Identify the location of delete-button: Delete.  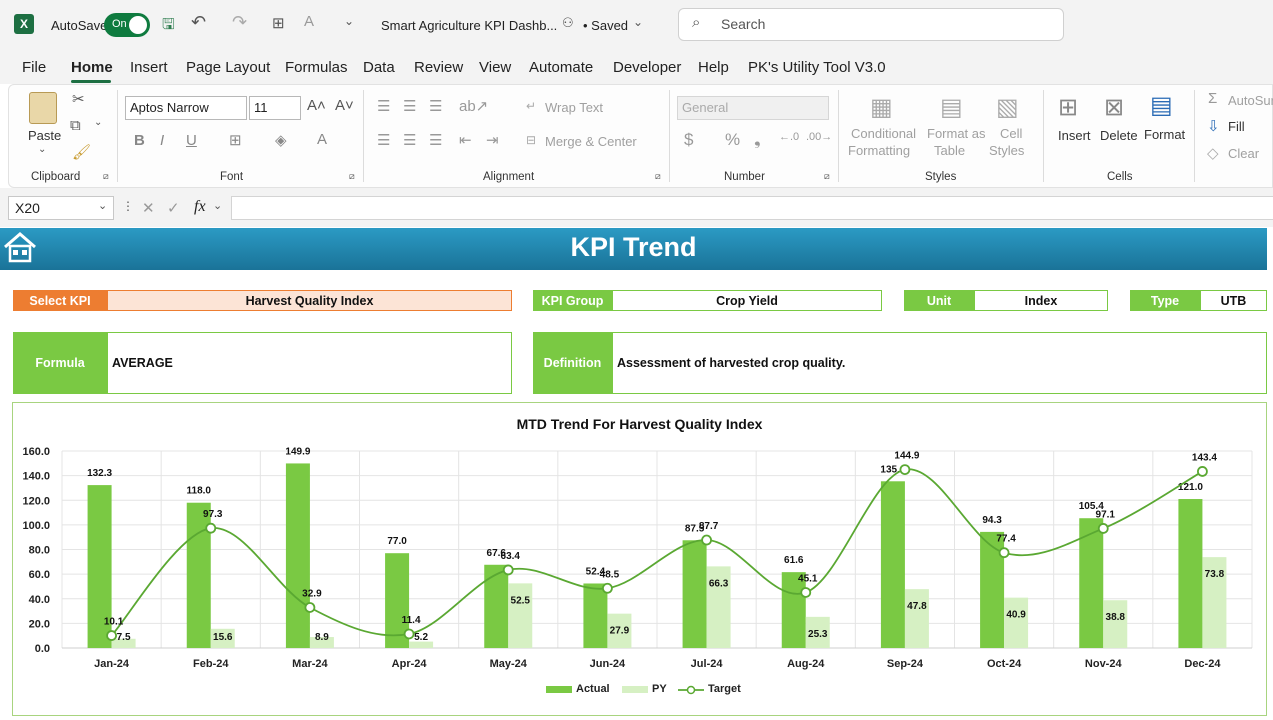
(1119, 135).